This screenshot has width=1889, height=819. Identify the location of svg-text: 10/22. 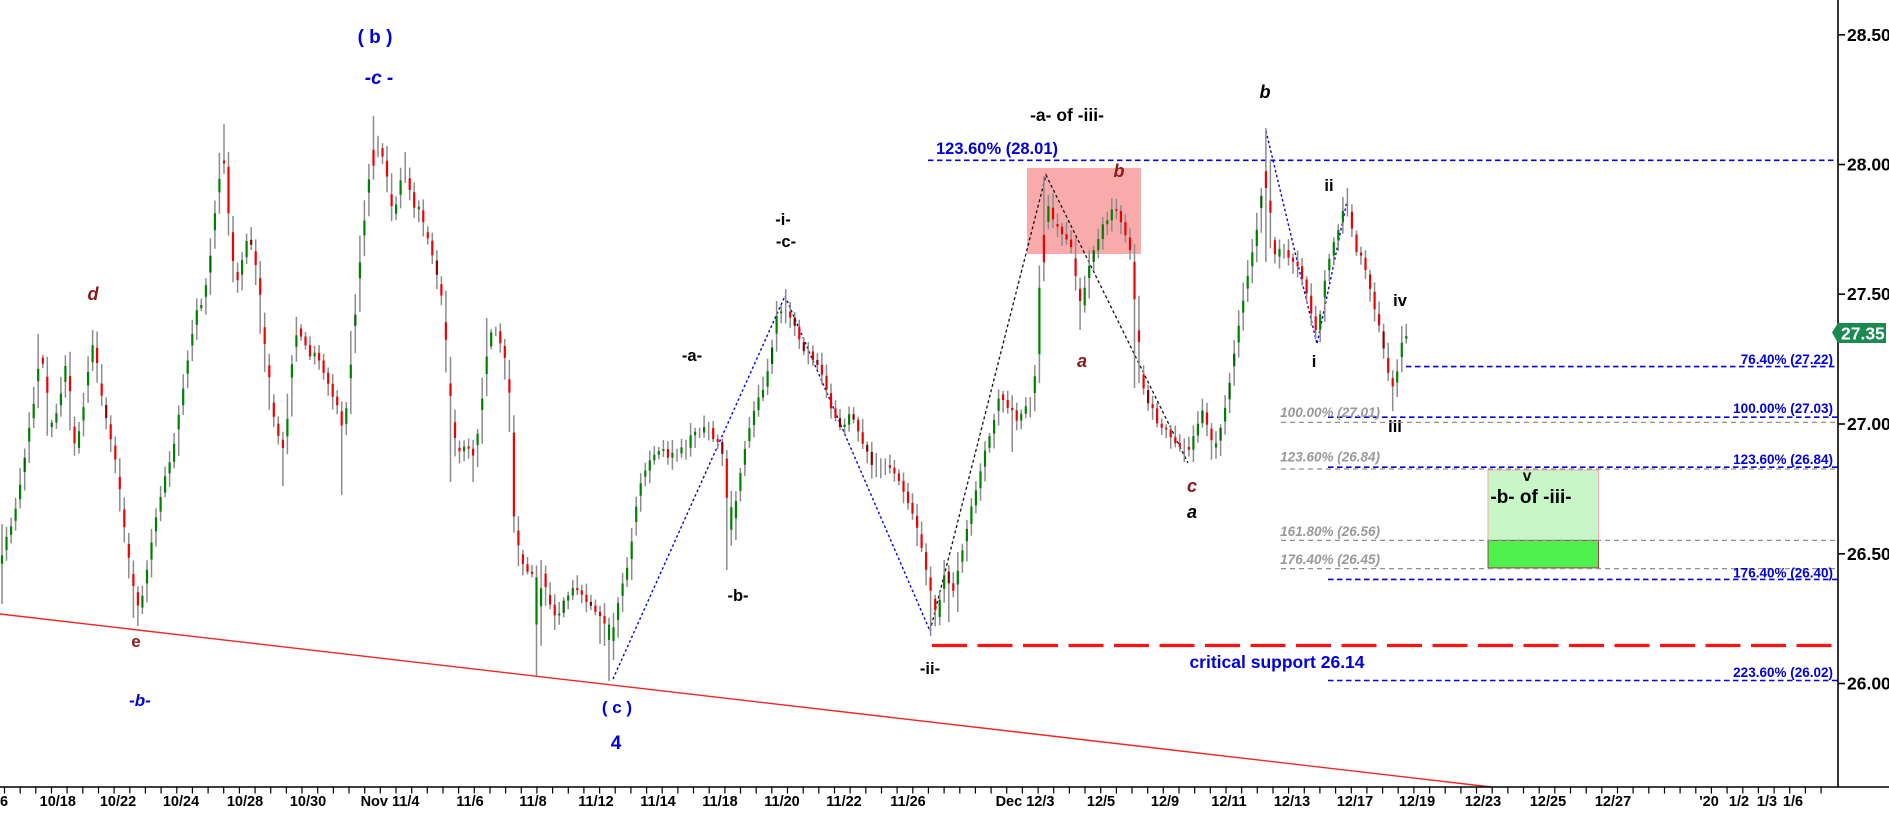
(118, 802).